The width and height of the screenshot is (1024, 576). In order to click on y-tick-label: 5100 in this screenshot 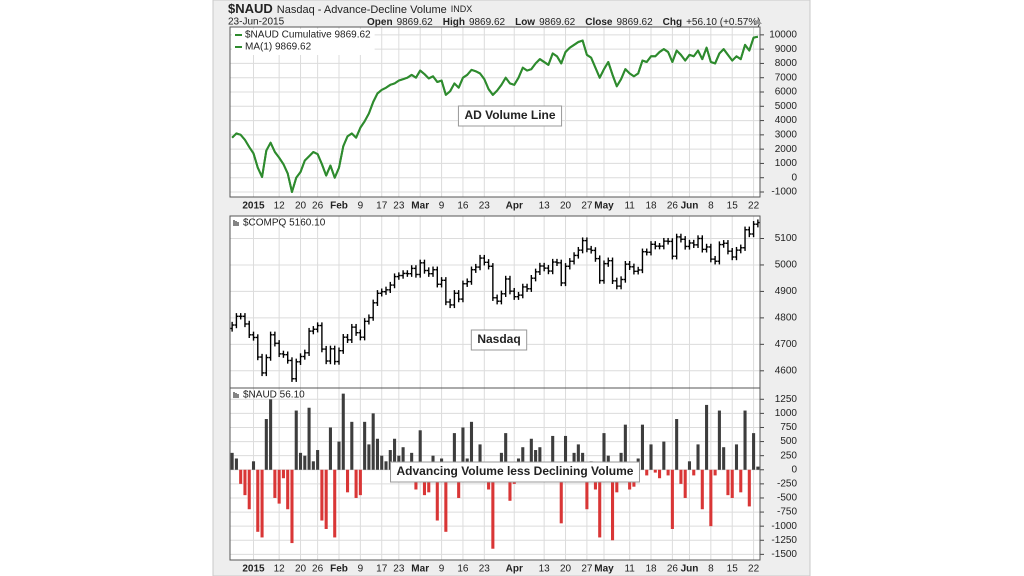, I will do `click(786, 238)`.